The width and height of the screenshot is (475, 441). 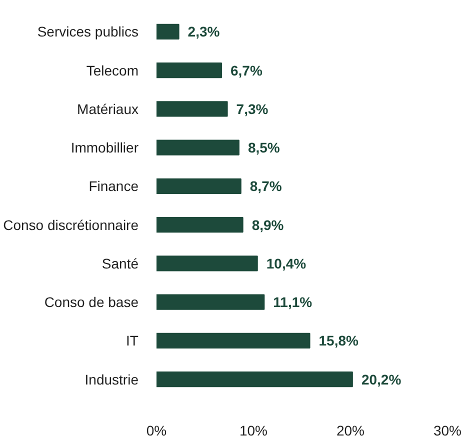 What do you see at coordinates (286, 263) in the screenshot?
I see `data-label: 10,4%` at bounding box center [286, 263].